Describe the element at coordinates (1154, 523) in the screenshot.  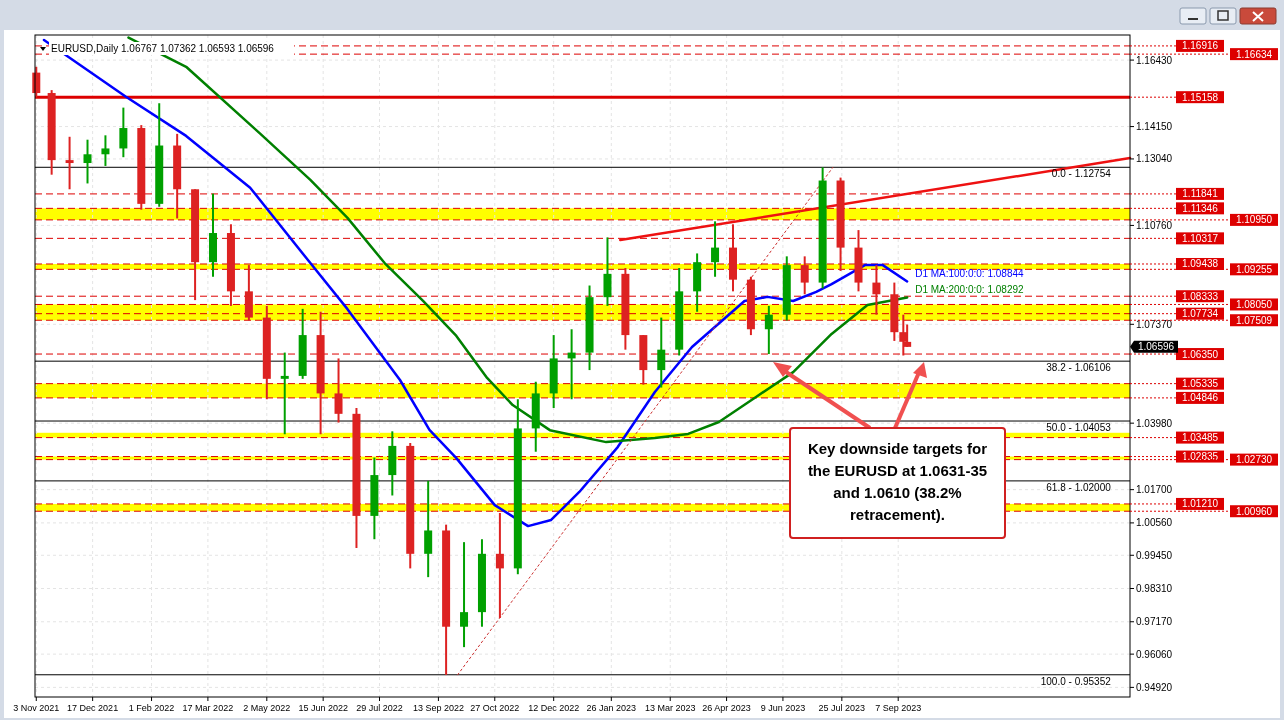
I see `y-tick-label: 1.00560` at that location.